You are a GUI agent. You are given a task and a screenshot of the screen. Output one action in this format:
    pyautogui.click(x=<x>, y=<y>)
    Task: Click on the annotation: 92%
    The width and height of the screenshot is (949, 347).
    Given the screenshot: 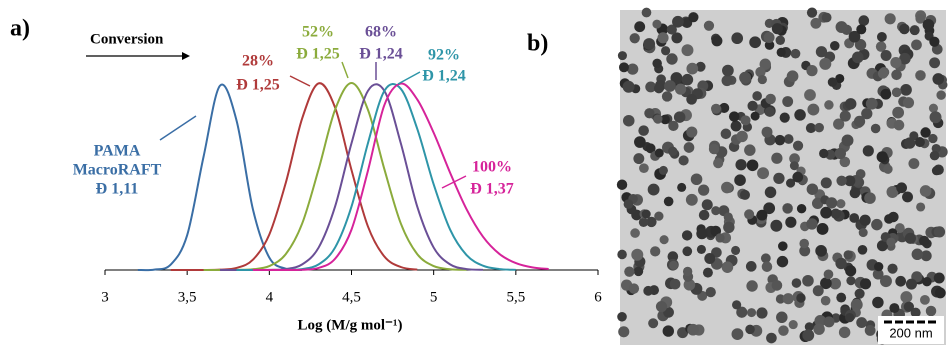 What is the action you would take?
    pyautogui.click(x=444, y=55)
    